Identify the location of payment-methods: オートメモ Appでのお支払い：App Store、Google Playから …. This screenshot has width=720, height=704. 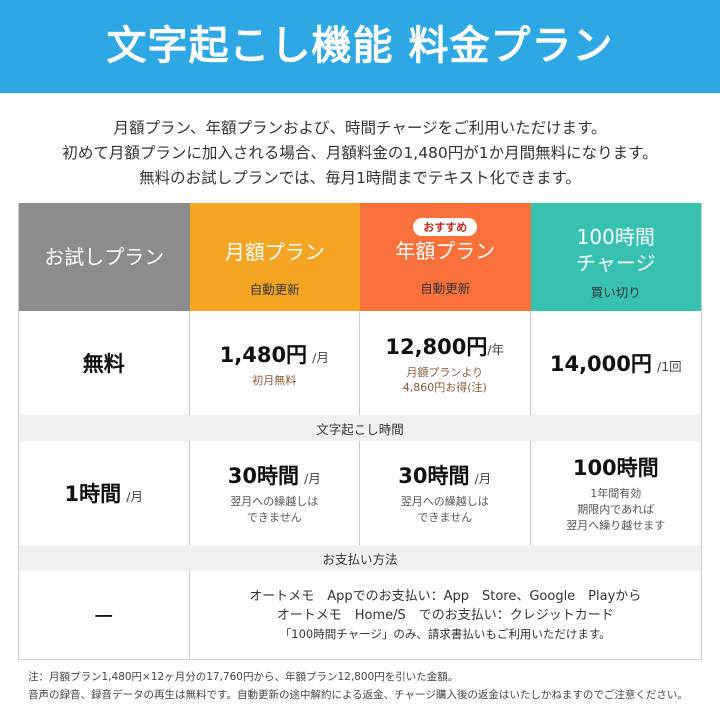
(446, 615).